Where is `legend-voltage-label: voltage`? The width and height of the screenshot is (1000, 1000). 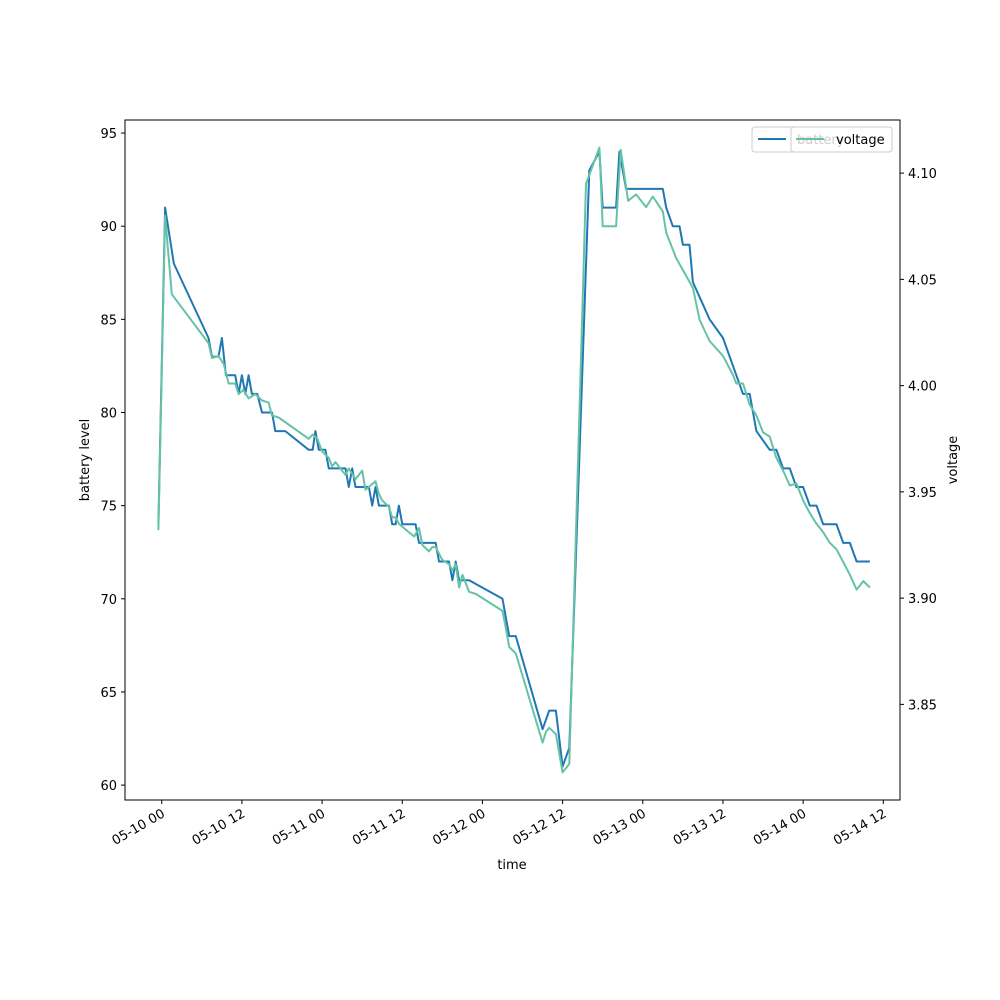 legend-voltage-label: voltage is located at coordinates (860, 140).